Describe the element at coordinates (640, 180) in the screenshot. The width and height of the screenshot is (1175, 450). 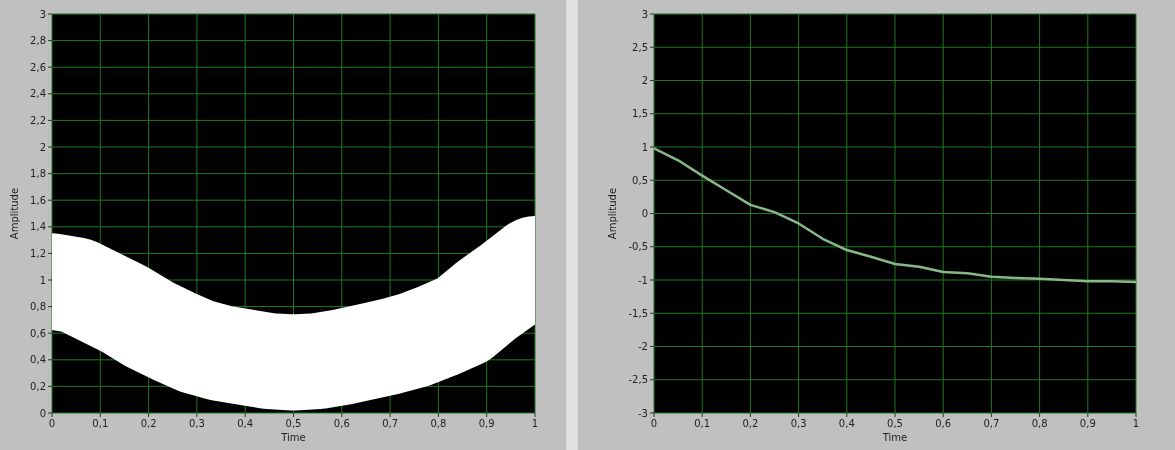
I see `y-tick-label: 0,5` at that location.